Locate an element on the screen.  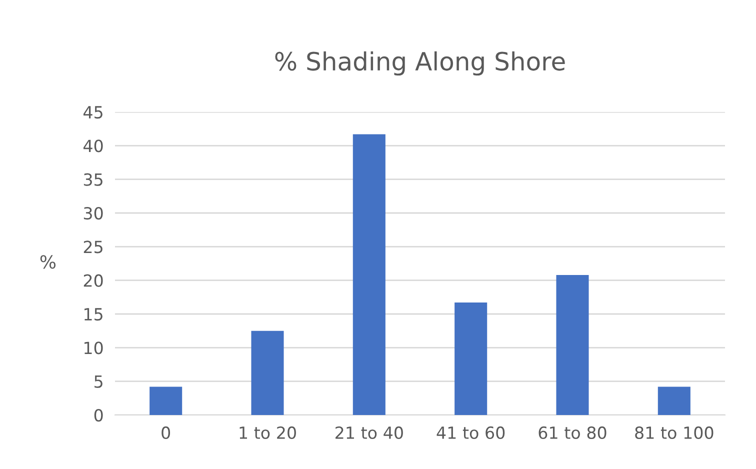
y-tick-label: 35 is located at coordinates (93, 179).